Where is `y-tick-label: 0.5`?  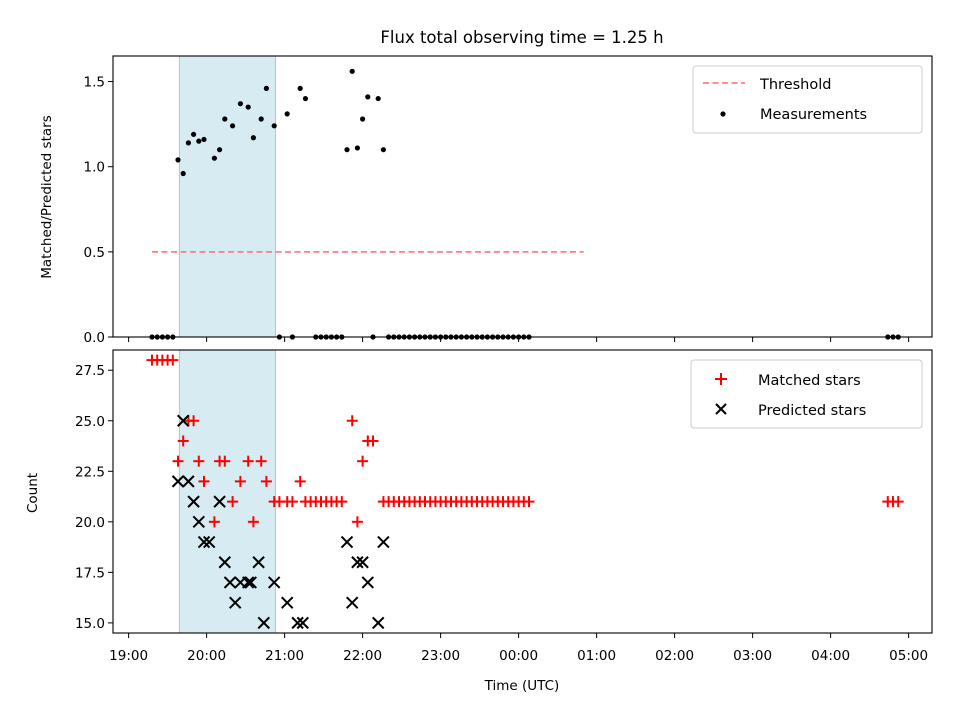
y-tick-label: 0.5 is located at coordinates (94, 253).